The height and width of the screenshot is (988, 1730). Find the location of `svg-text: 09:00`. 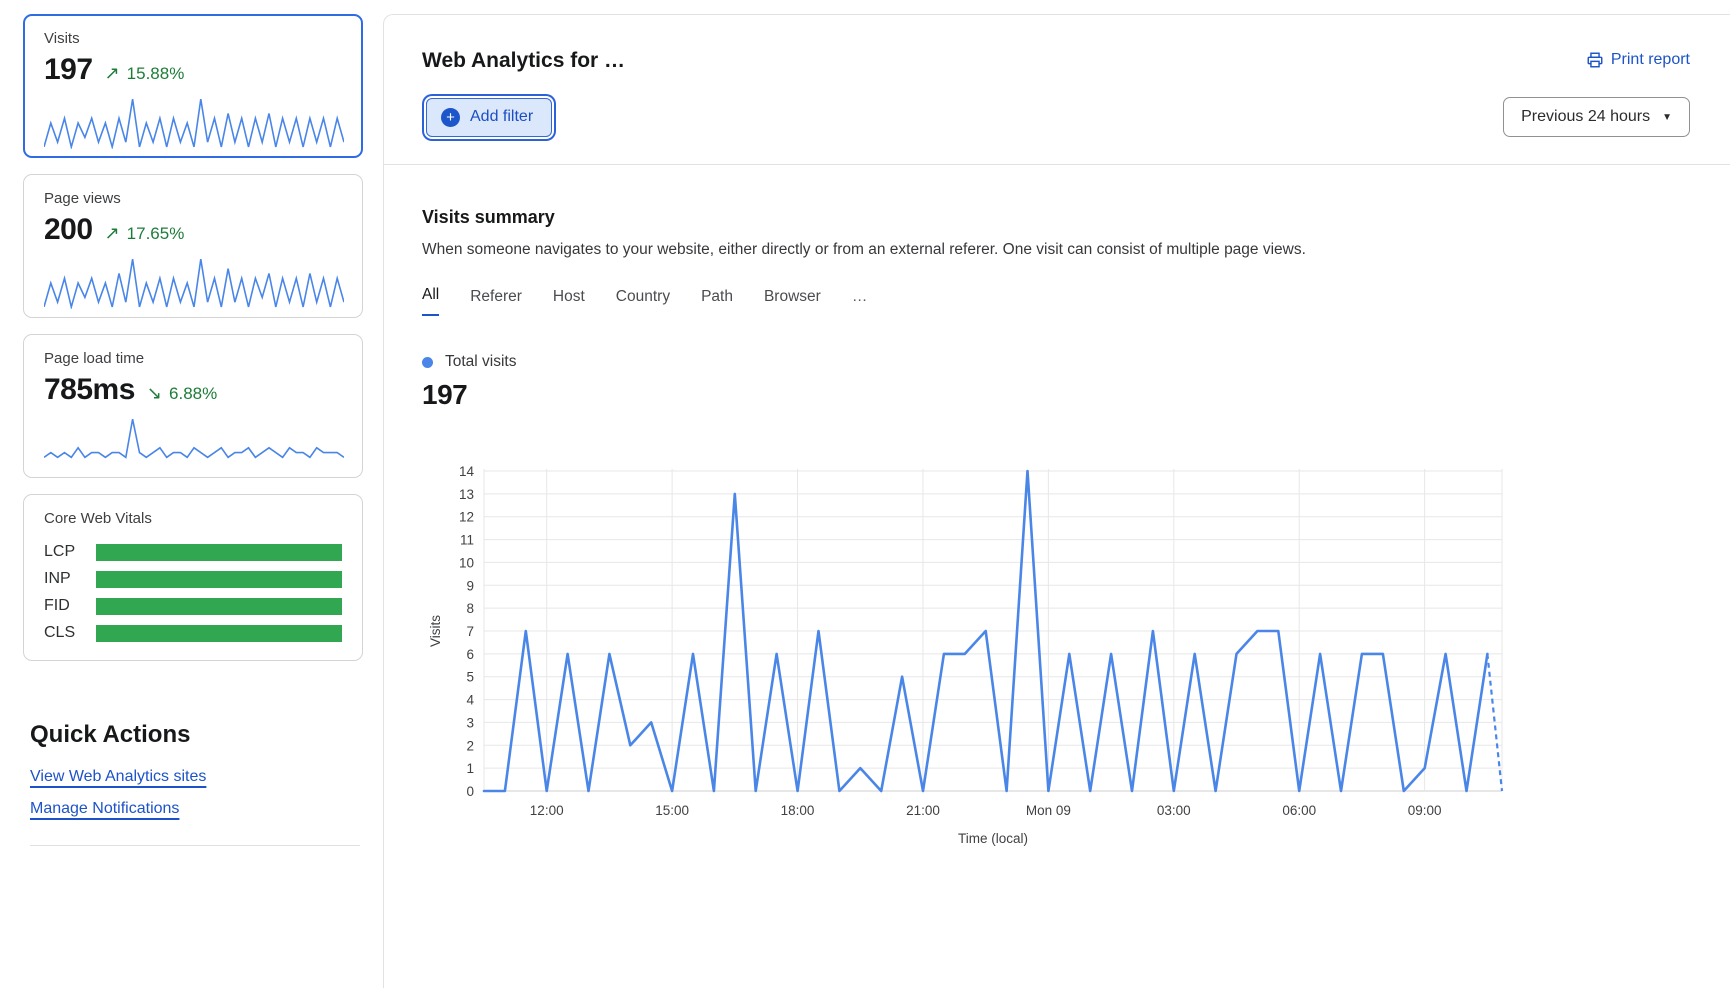

svg-text: 09:00 is located at coordinates (1425, 810).